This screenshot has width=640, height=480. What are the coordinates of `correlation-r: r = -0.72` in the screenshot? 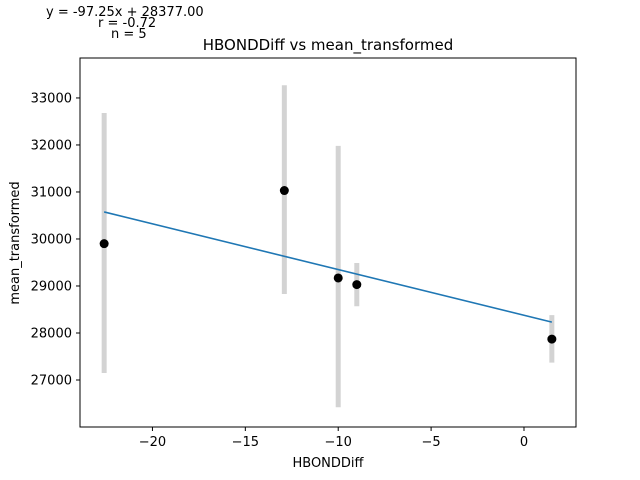 It's located at (127, 23).